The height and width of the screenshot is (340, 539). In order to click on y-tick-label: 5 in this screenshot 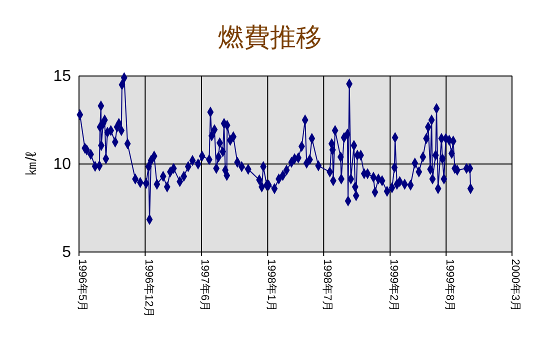, I will do `click(67, 253)`.